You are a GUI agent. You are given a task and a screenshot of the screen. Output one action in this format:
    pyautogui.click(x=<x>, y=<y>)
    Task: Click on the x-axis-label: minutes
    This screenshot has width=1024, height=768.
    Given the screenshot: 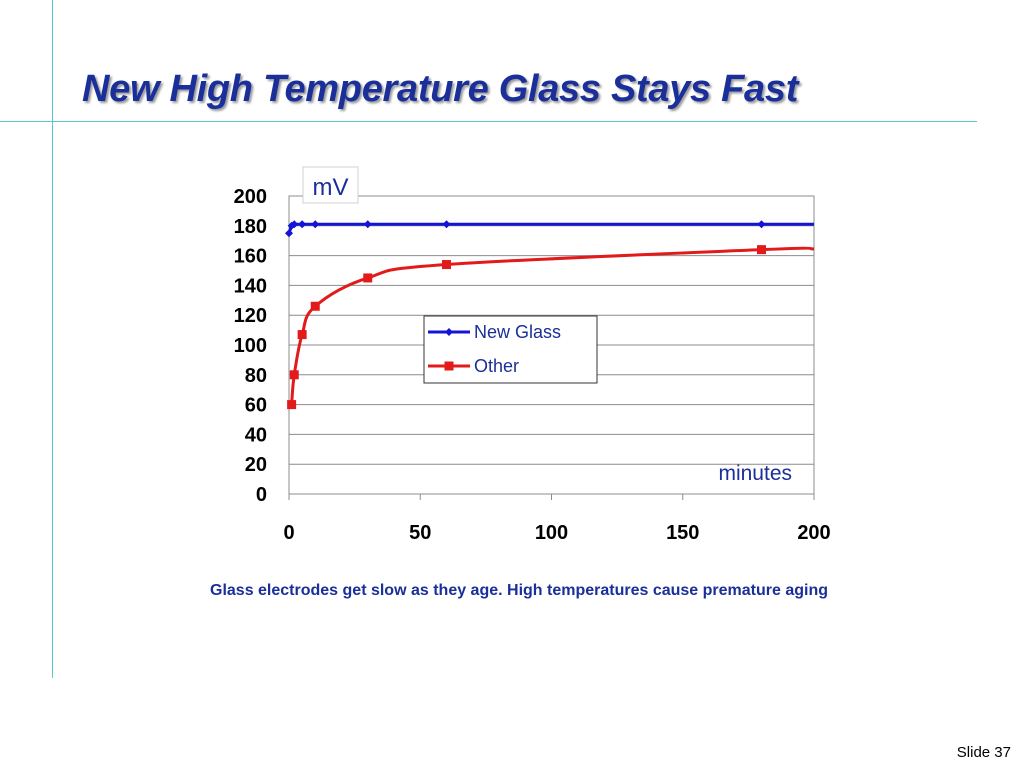 What is the action you would take?
    pyautogui.click(x=755, y=473)
    